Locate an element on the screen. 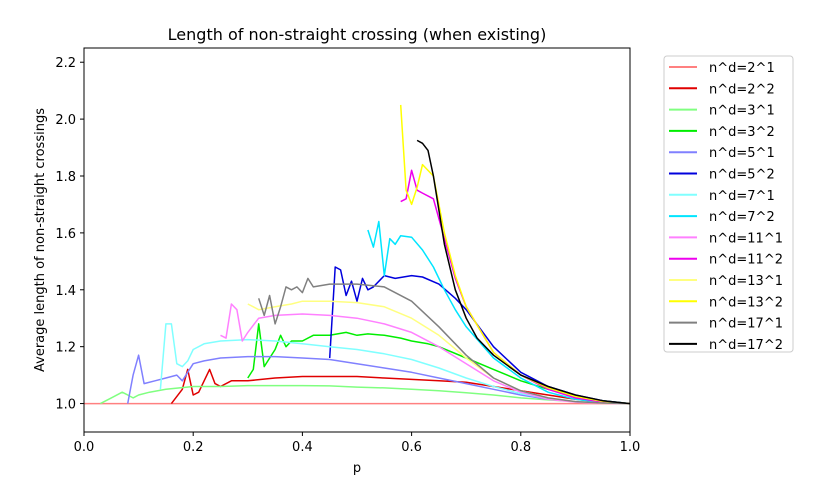 Image resolution: width=840 pixels, height=480 pixels. x-tick-label: 0.4 is located at coordinates (302, 447).